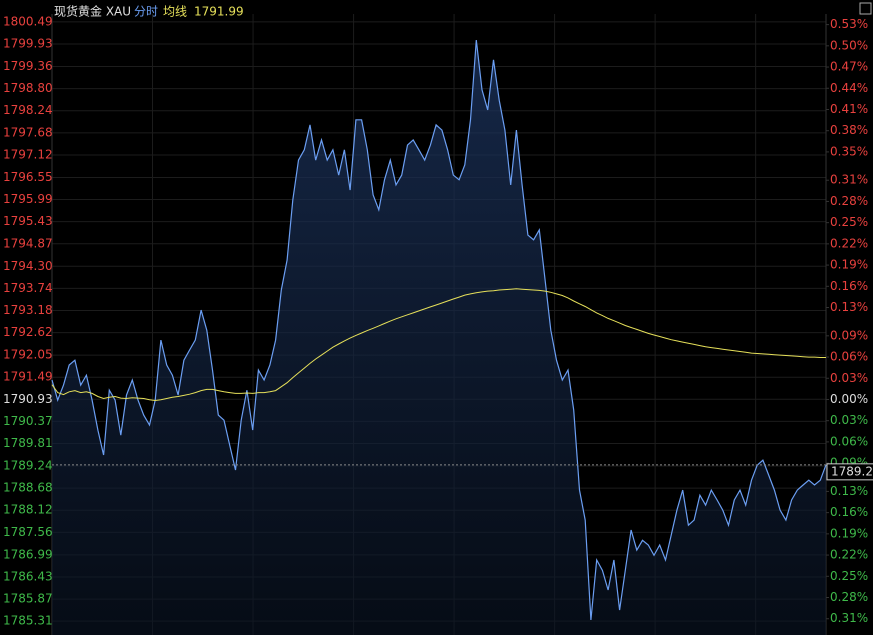 This screenshot has width=873, height=635. I want to click on y-tick-label: 1795.43, so click(28, 221).